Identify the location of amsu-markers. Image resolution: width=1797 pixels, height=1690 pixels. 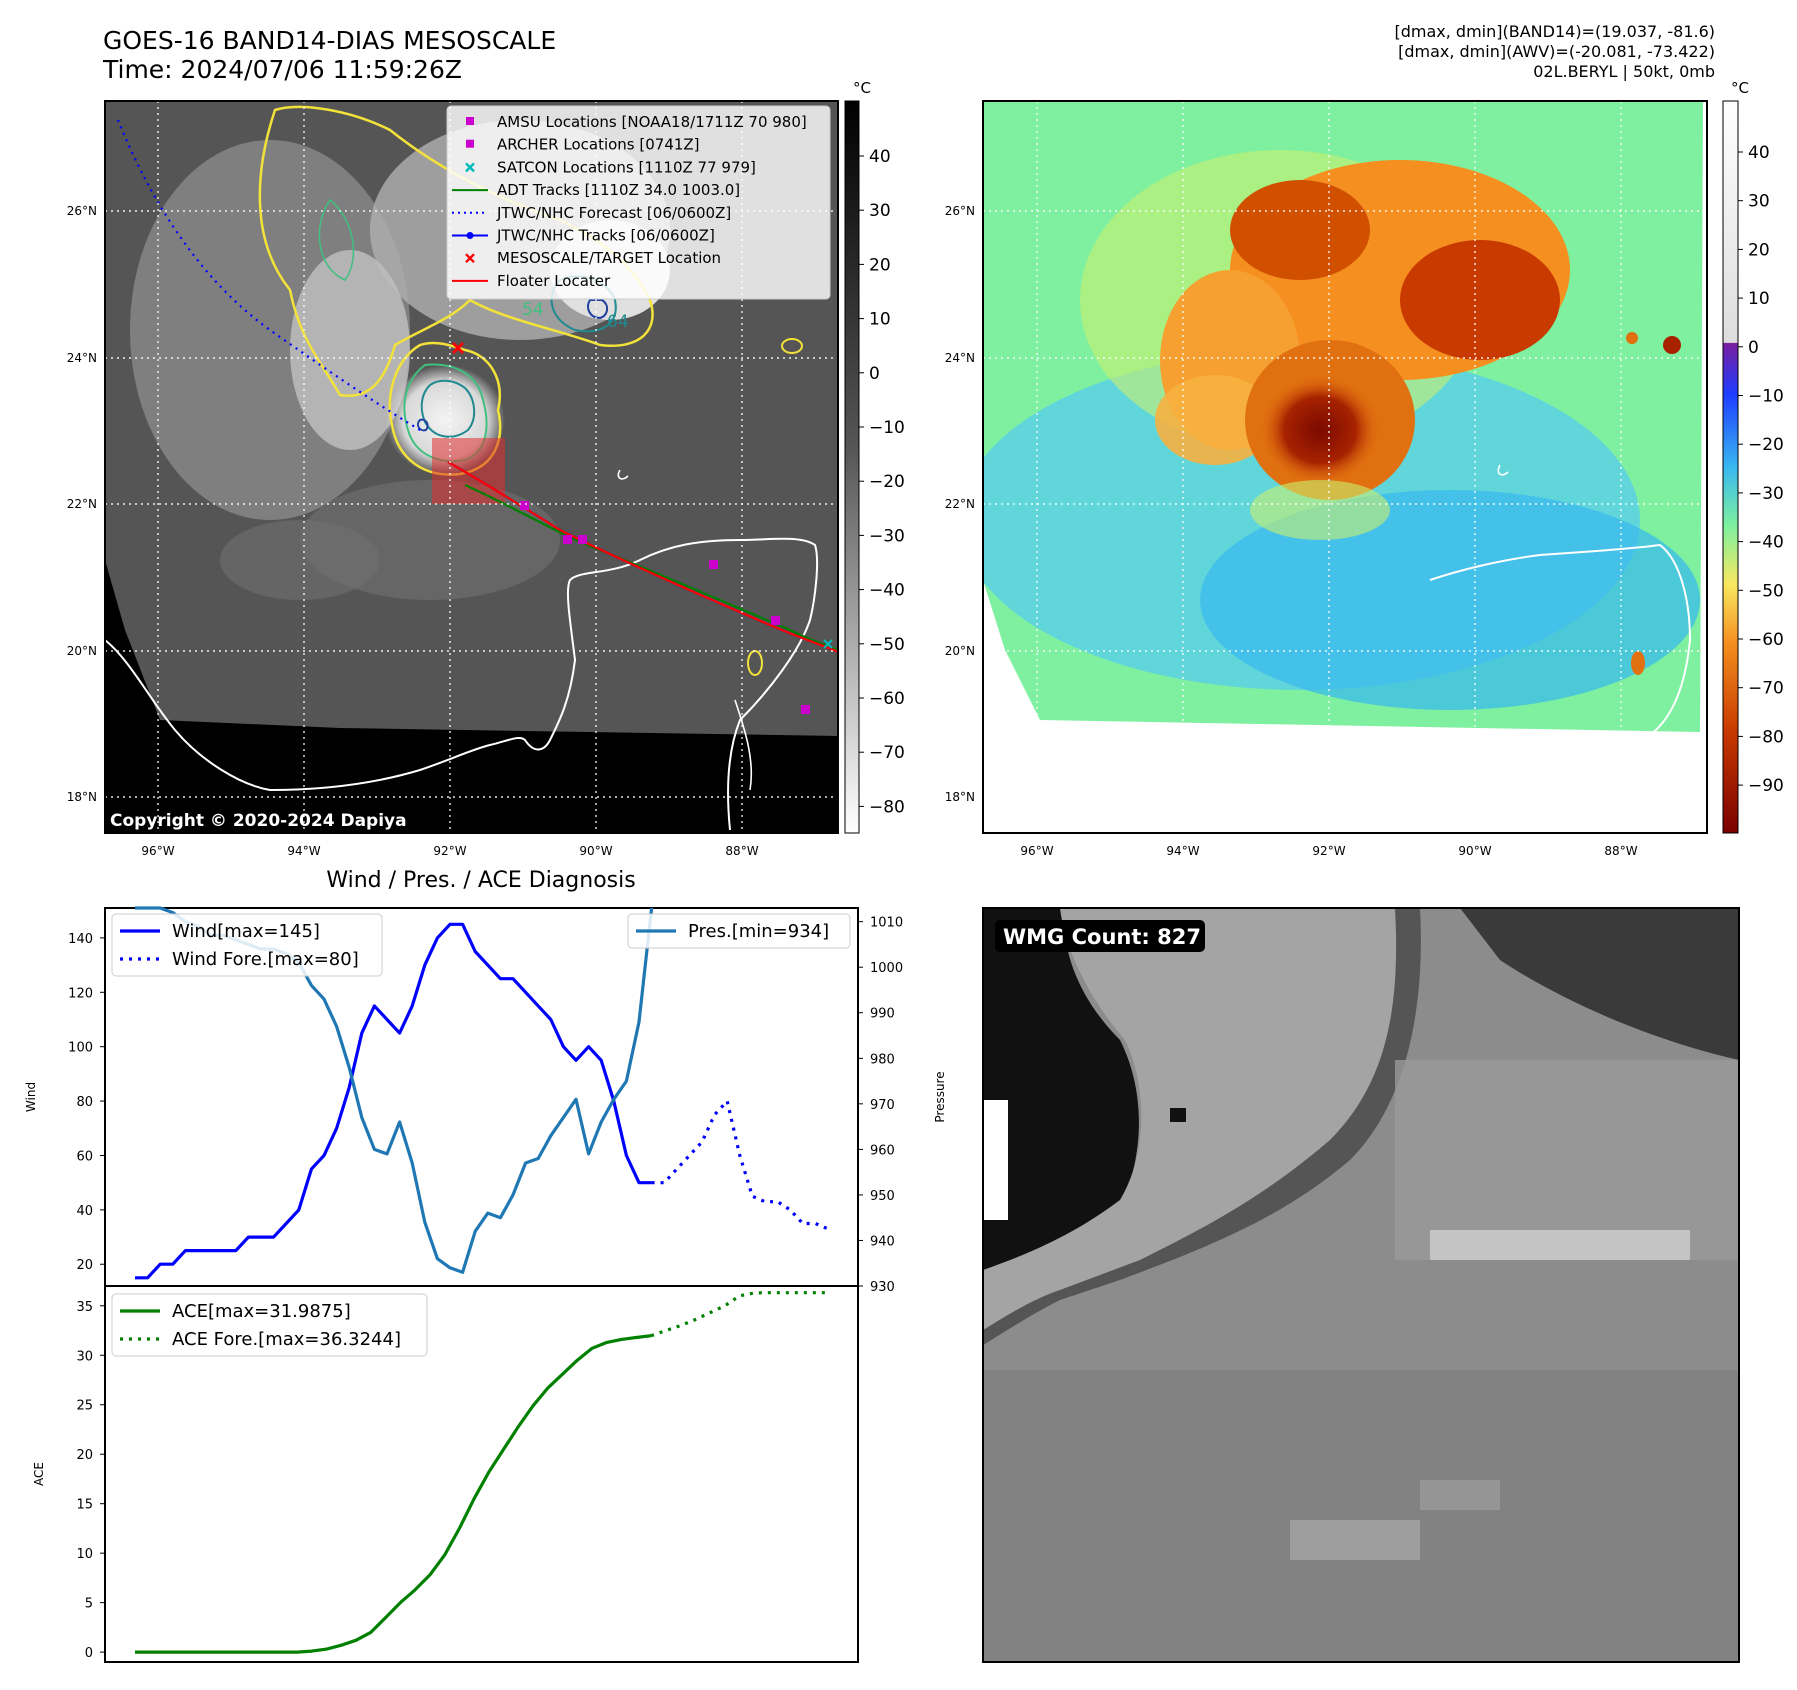
(665, 607).